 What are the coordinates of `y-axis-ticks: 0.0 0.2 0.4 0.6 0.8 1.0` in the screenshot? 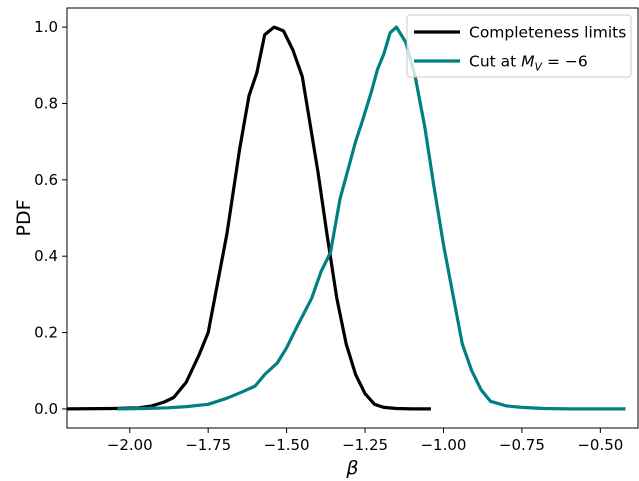 It's located at (50, 218).